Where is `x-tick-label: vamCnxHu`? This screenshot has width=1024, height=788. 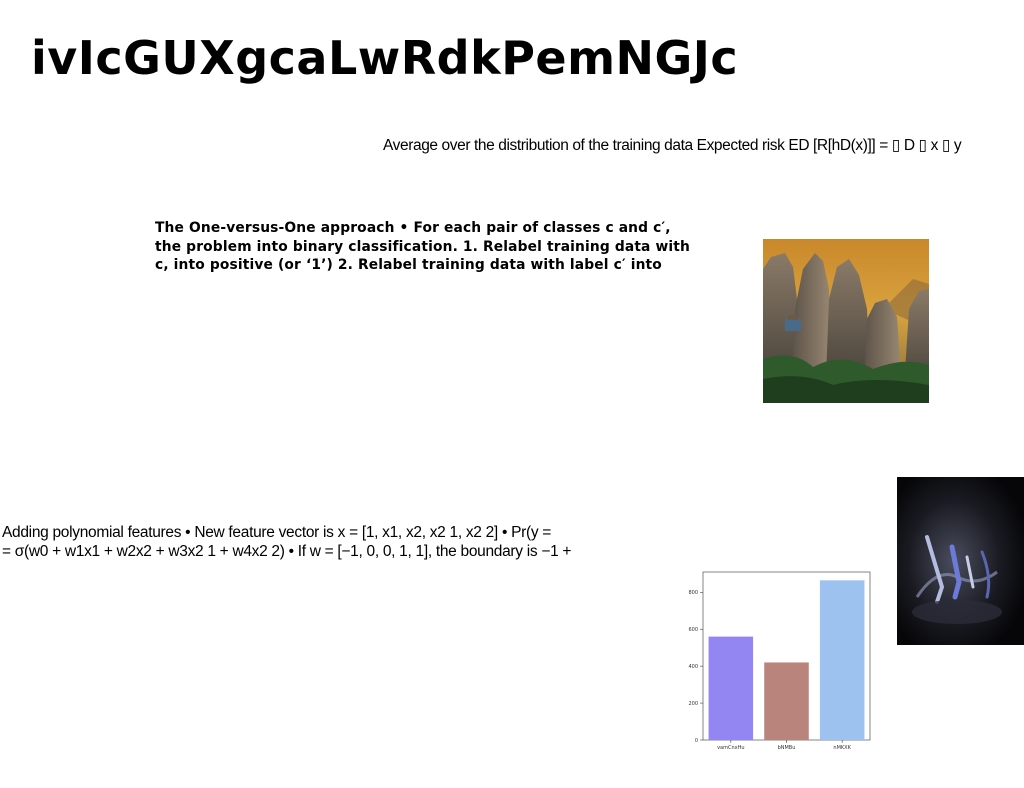 x-tick-label: vamCnxHu is located at coordinates (730, 748).